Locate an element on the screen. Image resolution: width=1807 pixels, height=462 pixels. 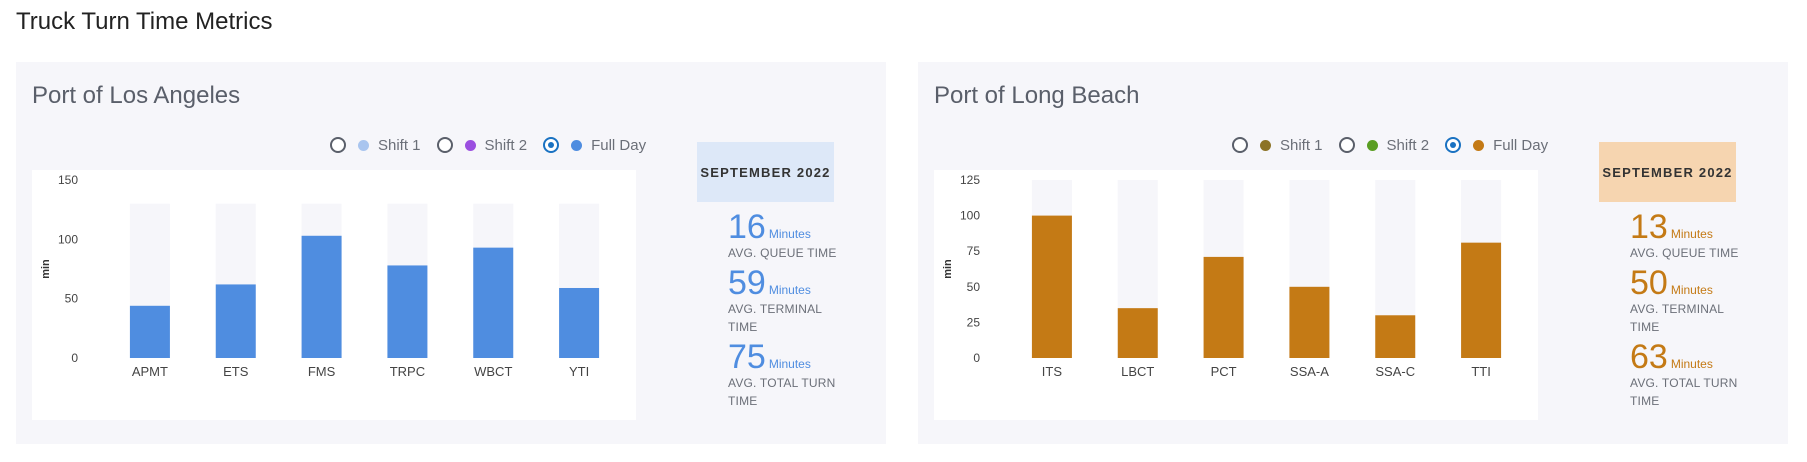
panel-title: Port of Los Angeles is located at coordinates (136, 95).